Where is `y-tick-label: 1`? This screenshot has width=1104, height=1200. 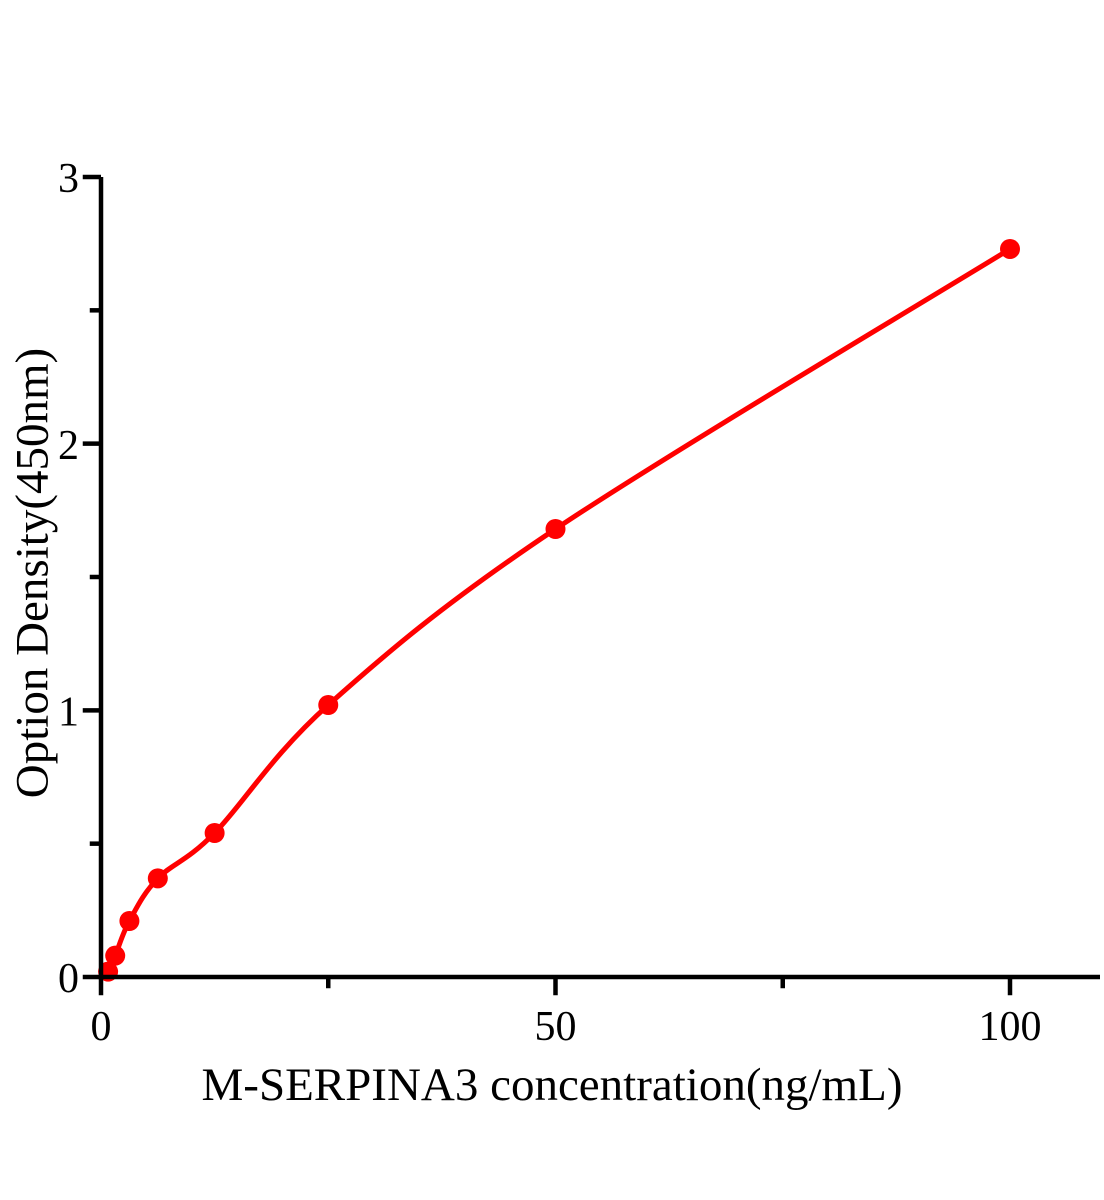 y-tick-label: 1 is located at coordinates (68, 712).